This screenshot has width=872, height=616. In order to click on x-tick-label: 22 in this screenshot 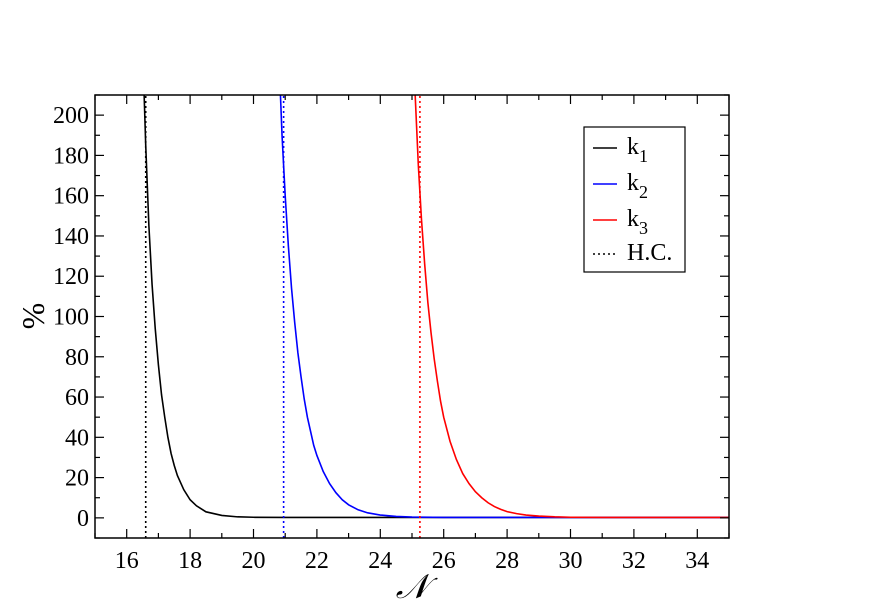, I will do `click(317, 561)`.